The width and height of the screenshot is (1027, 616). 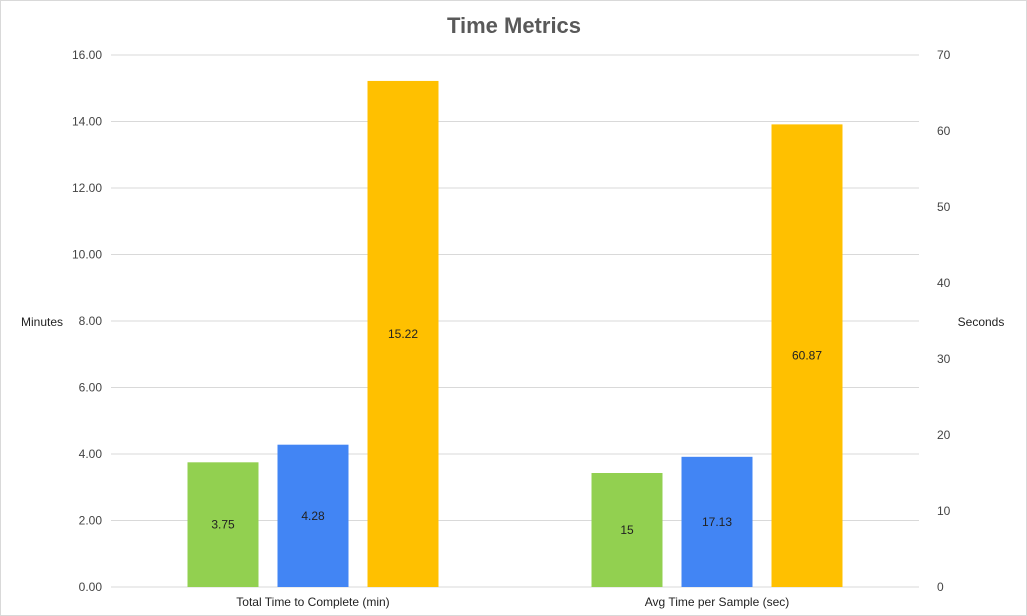 What do you see at coordinates (87, 55) in the screenshot?
I see `y-left-tick-label: 16.00` at bounding box center [87, 55].